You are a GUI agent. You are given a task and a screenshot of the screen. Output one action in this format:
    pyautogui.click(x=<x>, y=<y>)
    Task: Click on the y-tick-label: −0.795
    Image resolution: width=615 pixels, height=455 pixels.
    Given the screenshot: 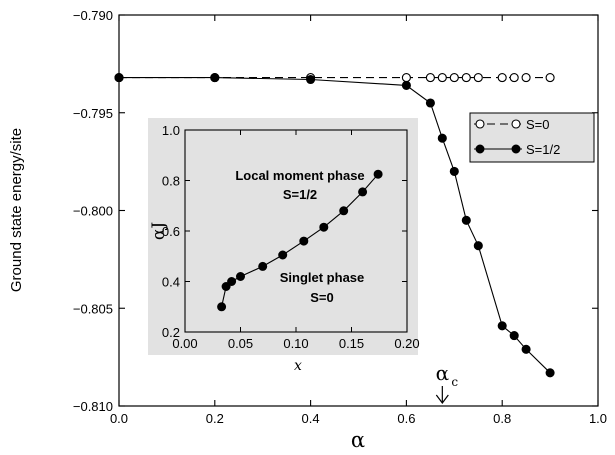 What is the action you would take?
    pyautogui.click(x=93, y=113)
    